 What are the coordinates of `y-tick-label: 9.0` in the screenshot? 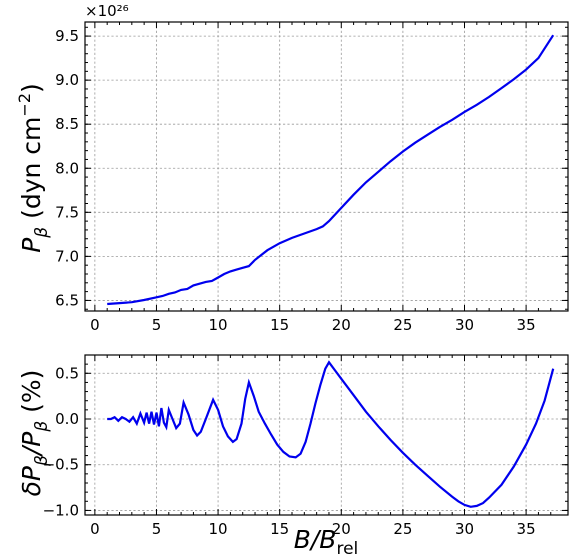 It's located at (67, 80).